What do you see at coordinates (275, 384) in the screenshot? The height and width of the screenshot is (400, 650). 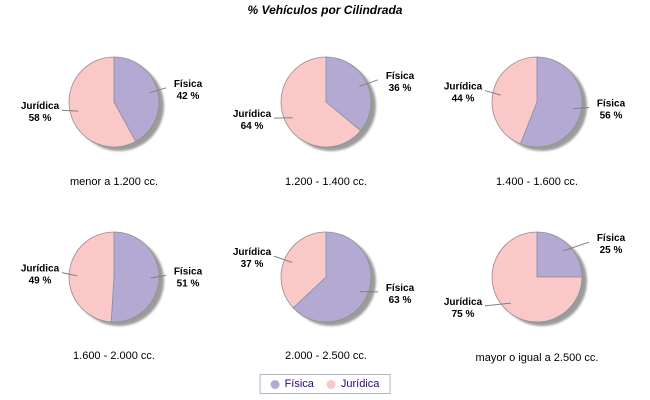 I see `fisica-dot-icon` at bounding box center [275, 384].